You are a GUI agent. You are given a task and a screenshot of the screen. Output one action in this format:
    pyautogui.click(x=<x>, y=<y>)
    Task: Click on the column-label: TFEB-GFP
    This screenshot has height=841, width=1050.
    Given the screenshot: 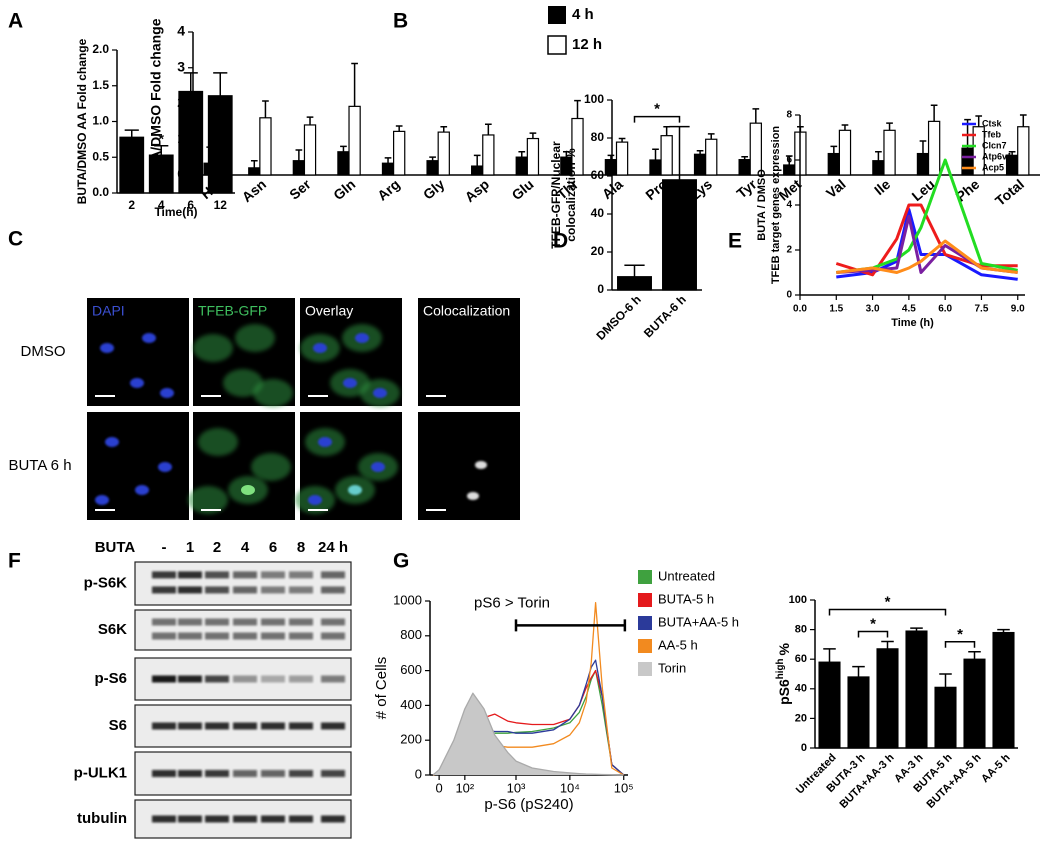 What is the action you would take?
    pyautogui.click(x=232, y=311)
    